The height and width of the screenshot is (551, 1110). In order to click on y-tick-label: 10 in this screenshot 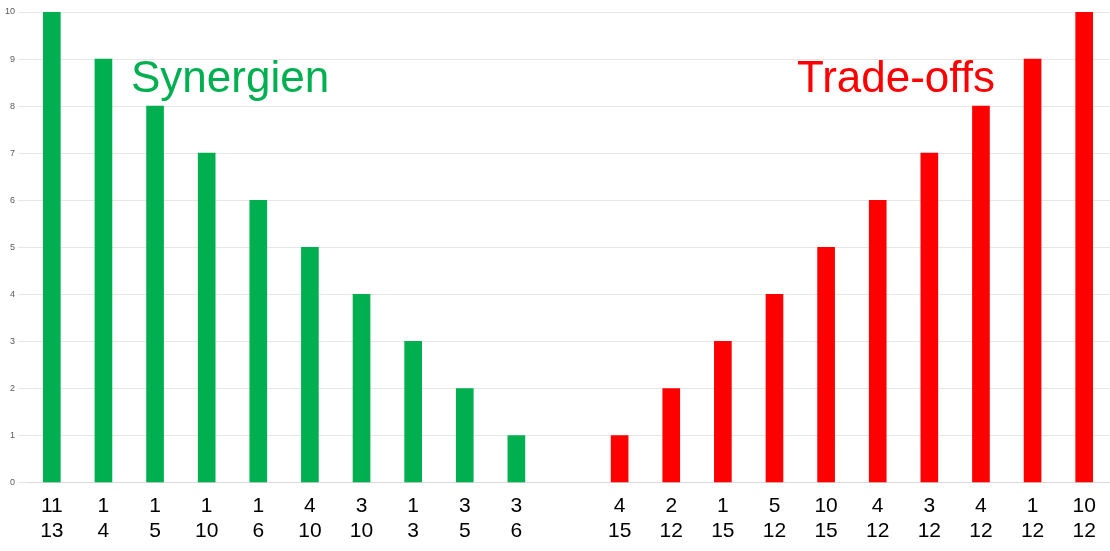, I will do `click(10, 11)`.